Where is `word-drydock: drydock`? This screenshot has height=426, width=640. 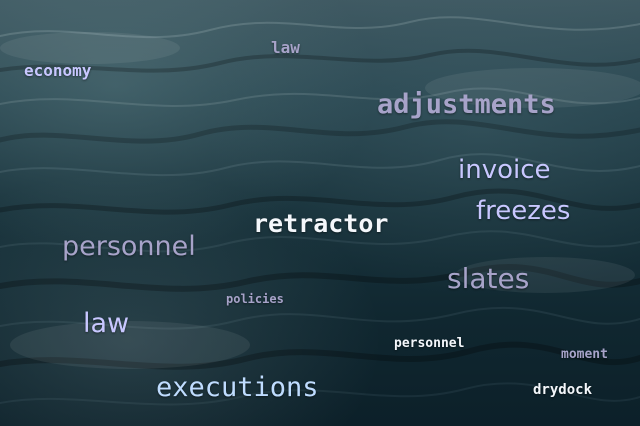 word-drydock: drydock is located at coordinates (563, 390).